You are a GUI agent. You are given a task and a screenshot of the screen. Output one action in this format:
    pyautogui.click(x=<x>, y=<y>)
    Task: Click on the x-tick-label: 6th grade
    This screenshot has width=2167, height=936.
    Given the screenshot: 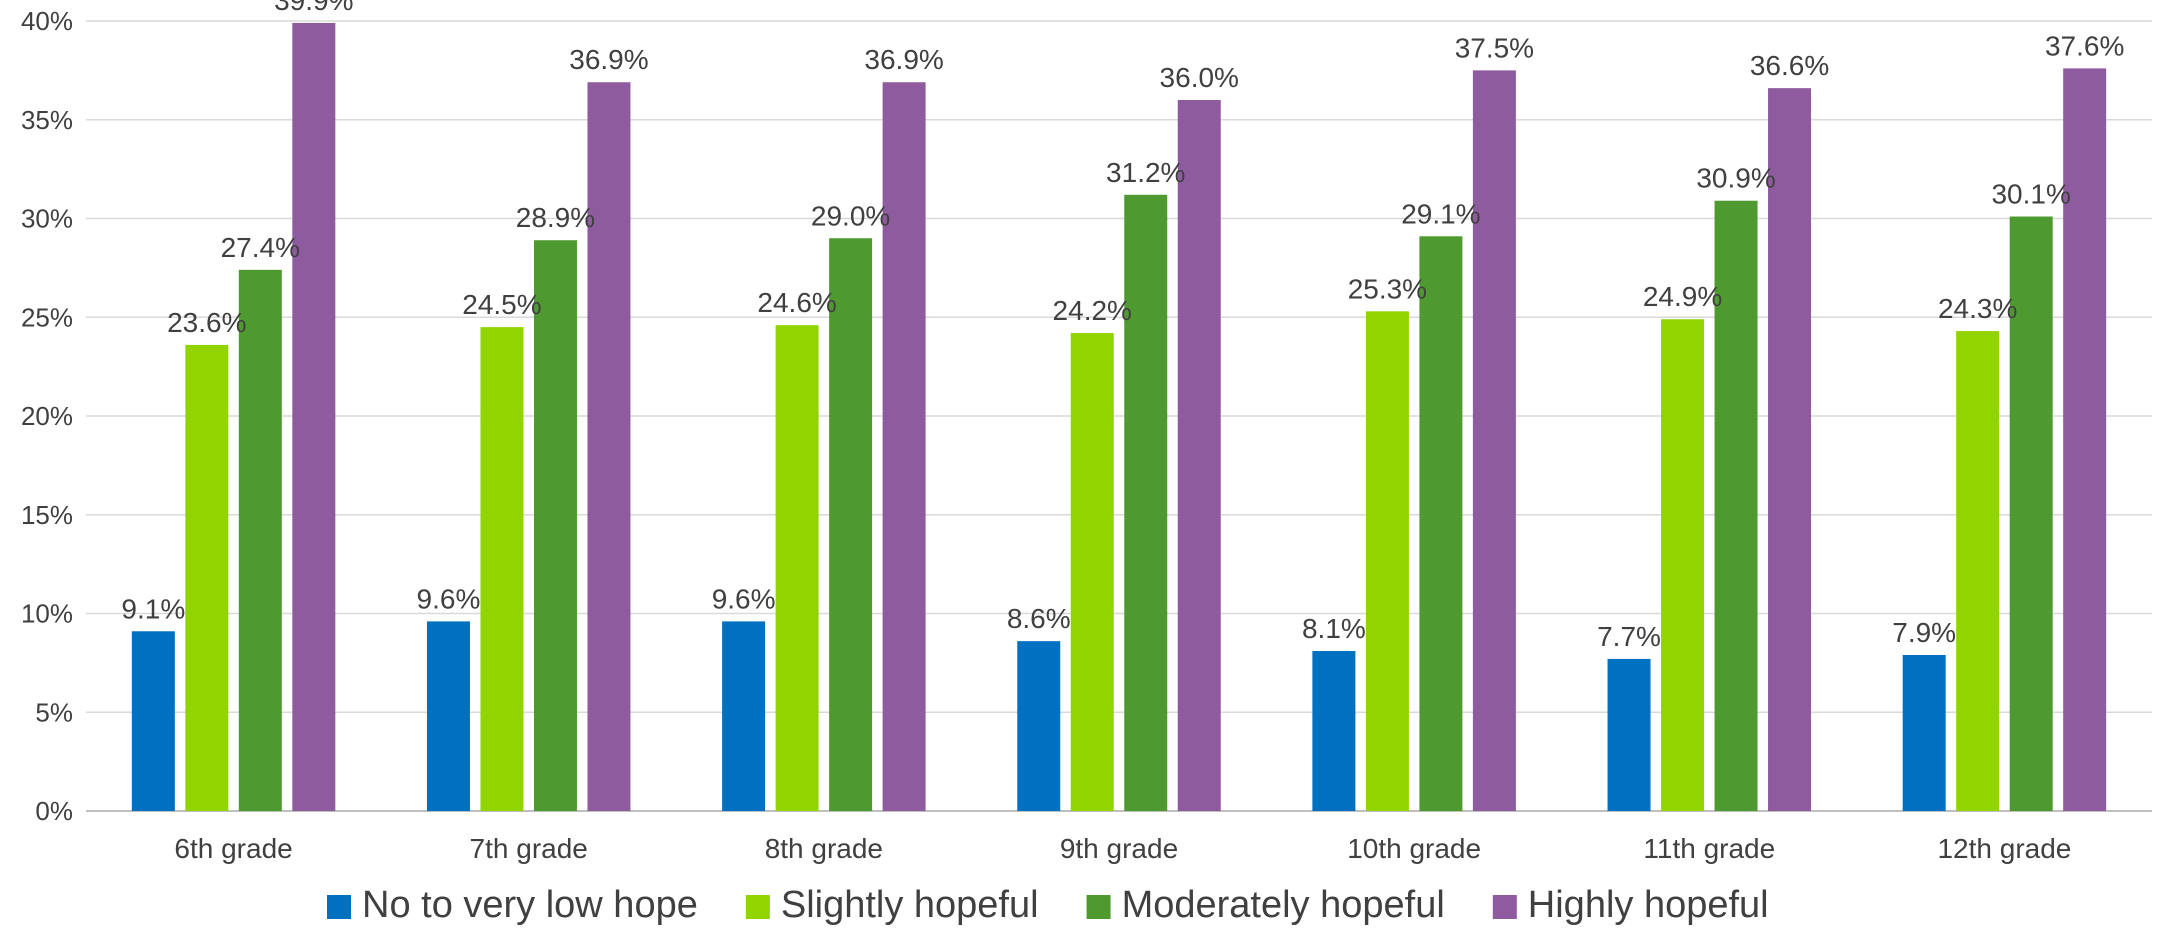 What is the action you would take?
    pyautogui.click(x=233, y=848)
    